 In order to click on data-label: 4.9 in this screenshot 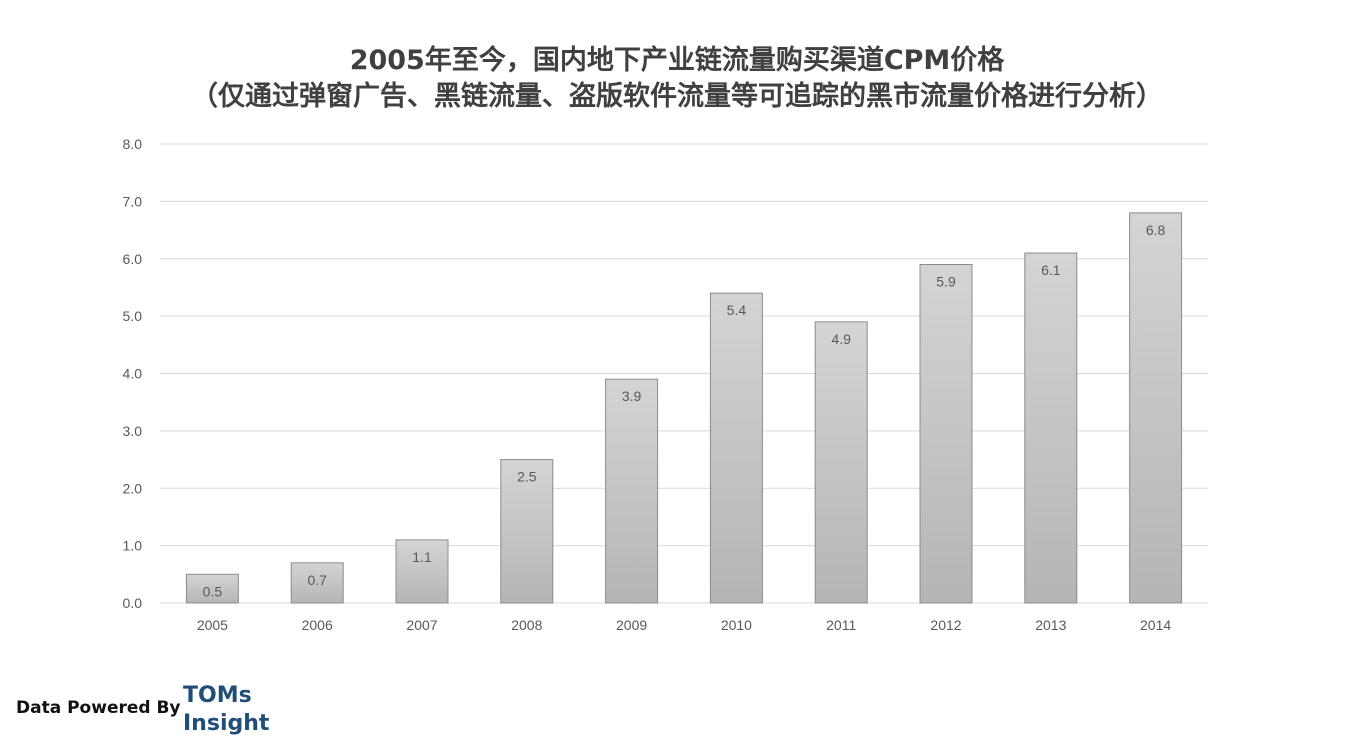, I will do `click(841, 339)`.